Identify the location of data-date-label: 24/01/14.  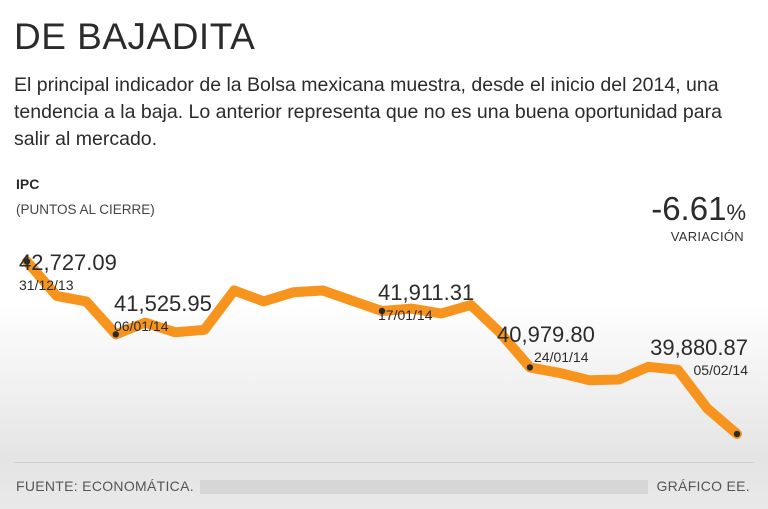
(561, 357).